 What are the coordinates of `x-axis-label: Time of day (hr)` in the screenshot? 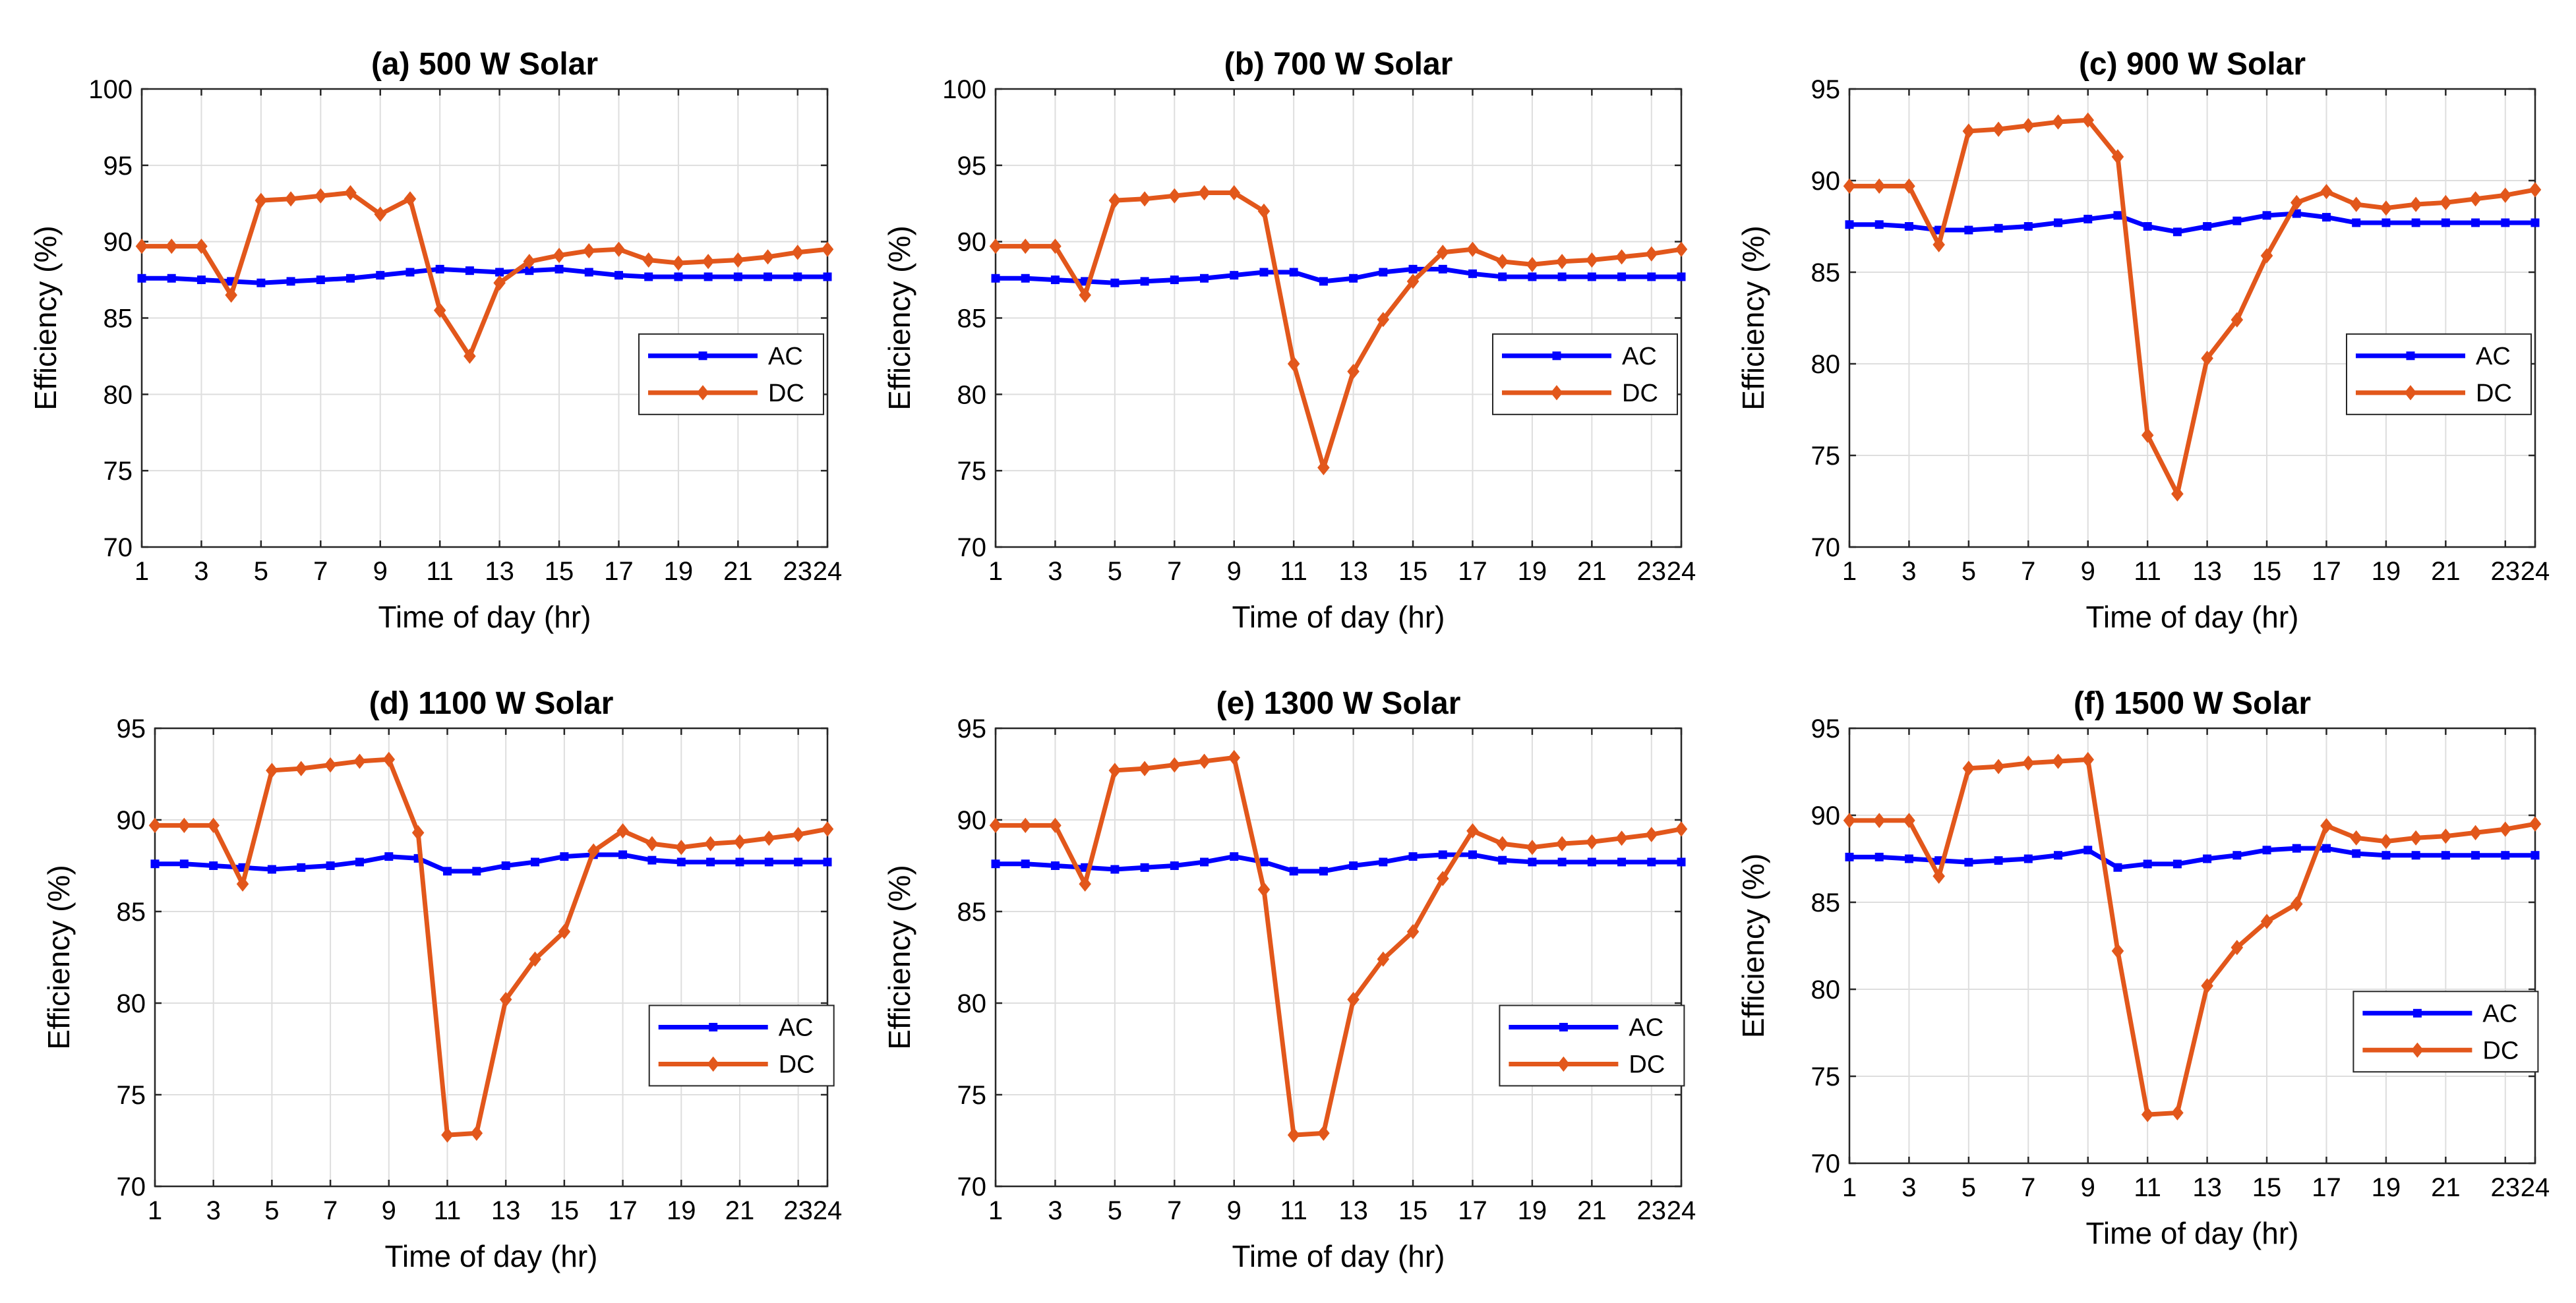 It's located at (484, 617).